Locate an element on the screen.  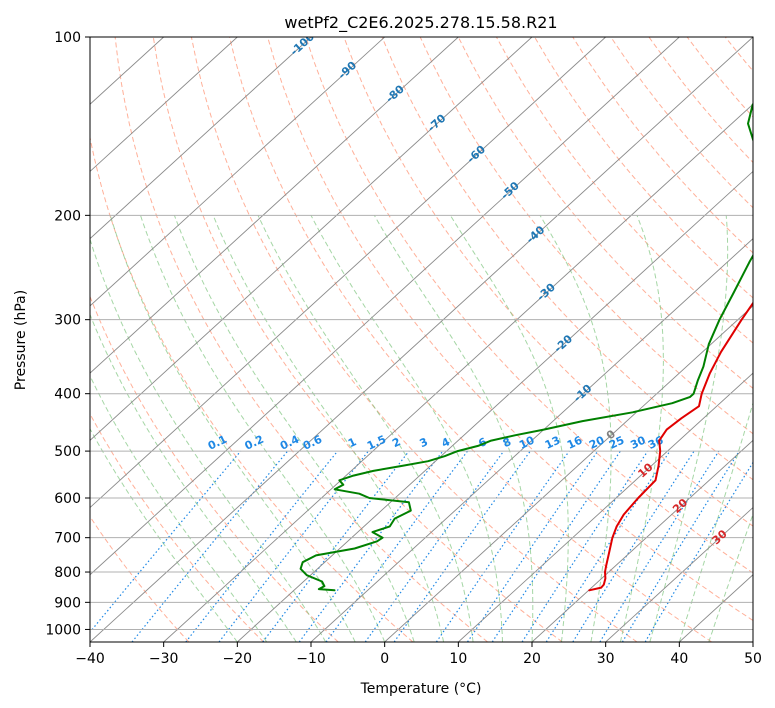
x-tick-label: −20 is located at coordinates (238, 659).